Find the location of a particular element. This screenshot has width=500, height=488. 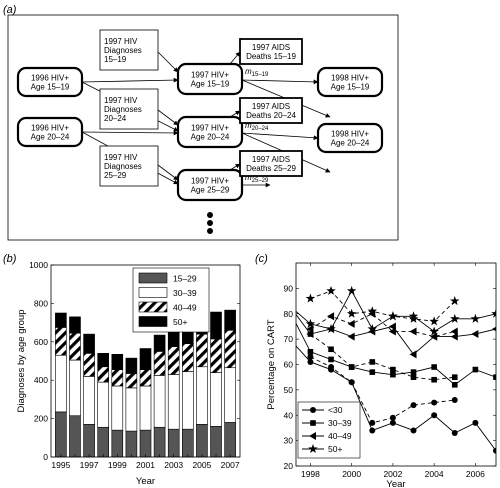

y-tick-label: 30 is located at coordinates (289, 441).